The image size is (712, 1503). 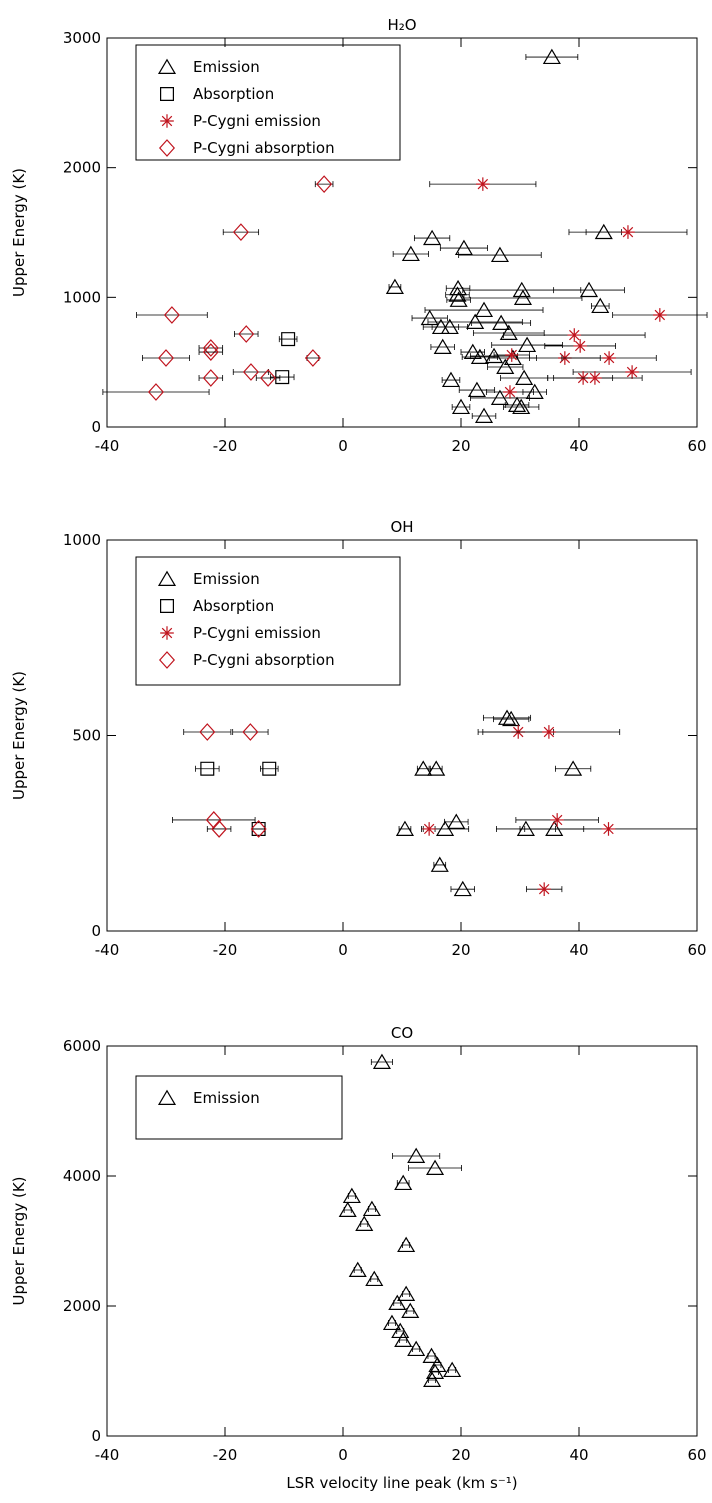 I want to click on y-tick-label: 3000, so click(x=82, y=38).